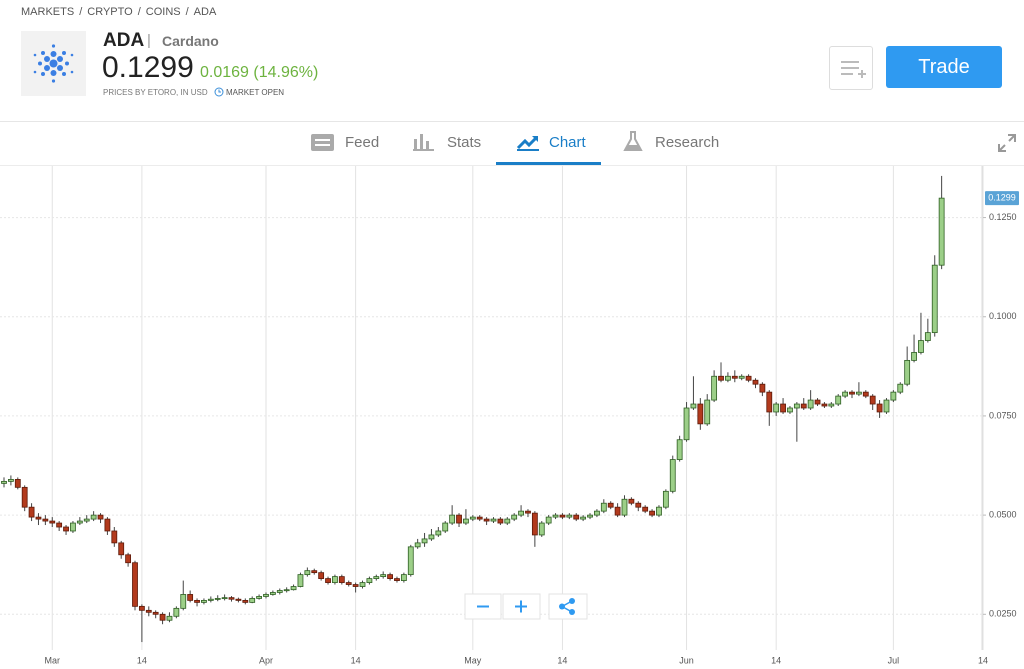  What do you see at coordinates (255, 92) in the screenshot?
I see `market-status: MARKET OPEN` at bounding box center [255, 92].